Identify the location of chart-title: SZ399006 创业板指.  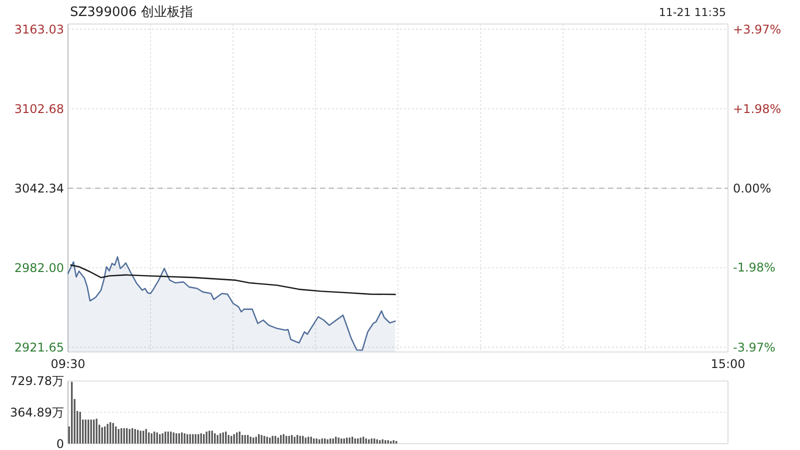
(131, 12).